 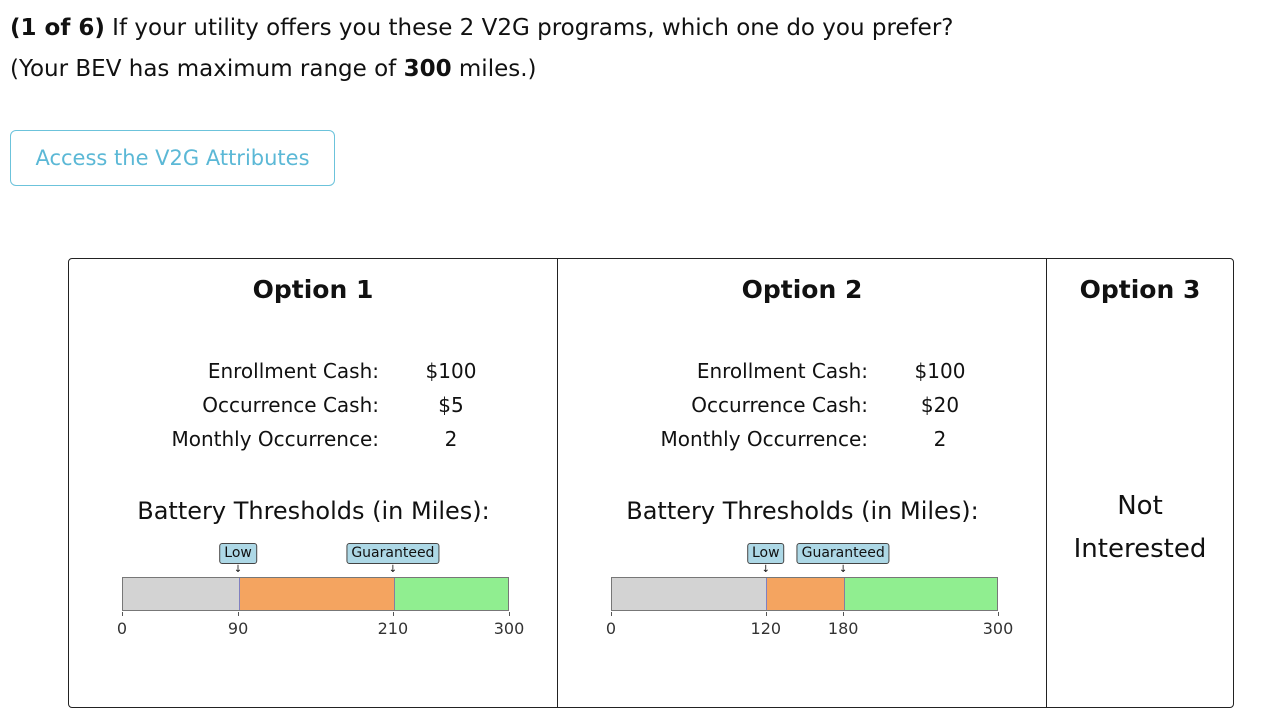 What do you see at coordinates (1140, 483) in the screenshot?
I see `option-3-column: Option 3 Not Interested` at bounding box center [1140, 483].